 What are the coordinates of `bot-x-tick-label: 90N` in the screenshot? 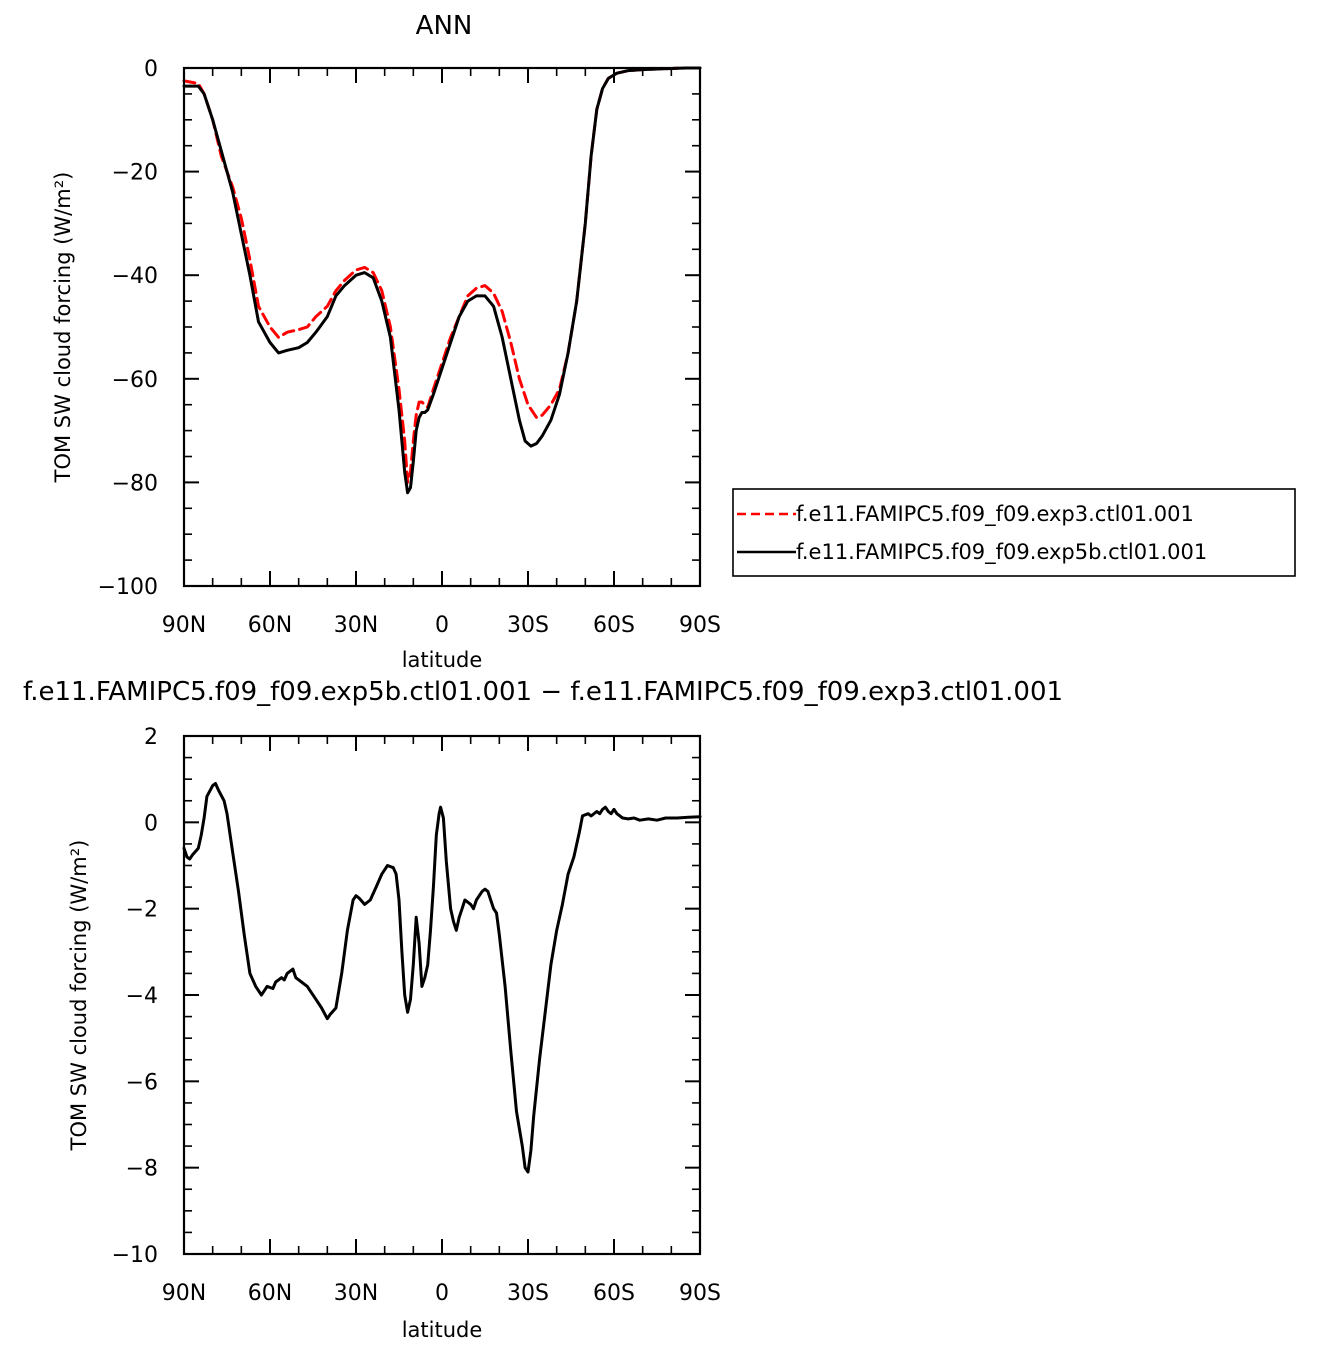 It's located at (184, 1293).